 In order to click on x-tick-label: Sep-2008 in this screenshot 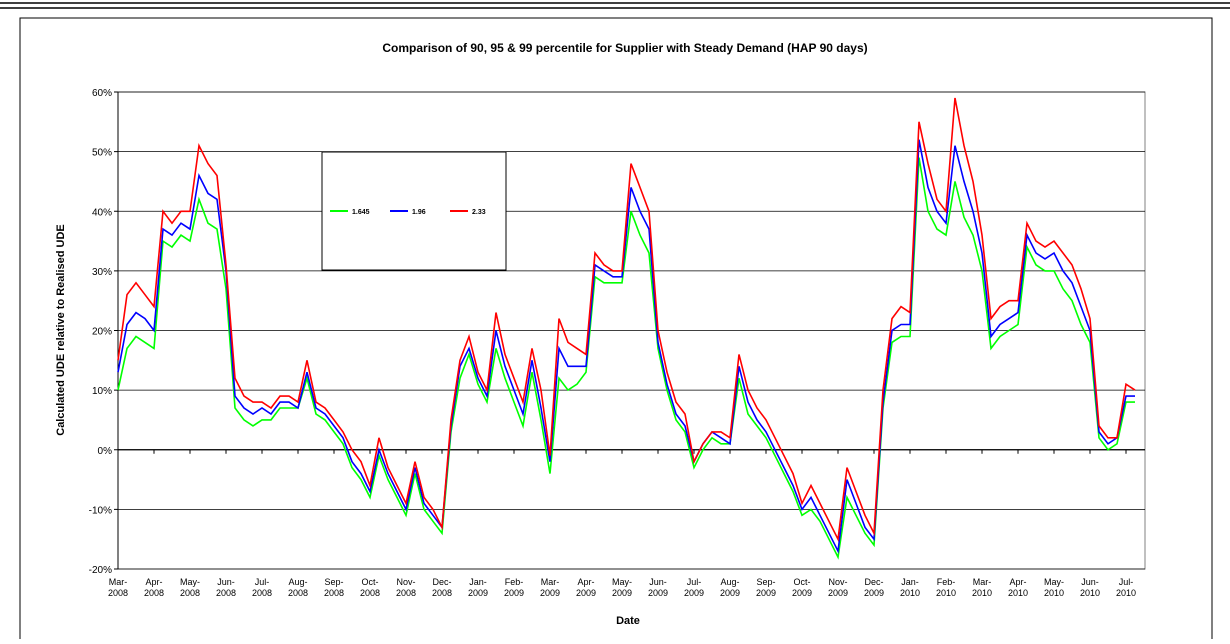, I will do `click(334, 587)`.